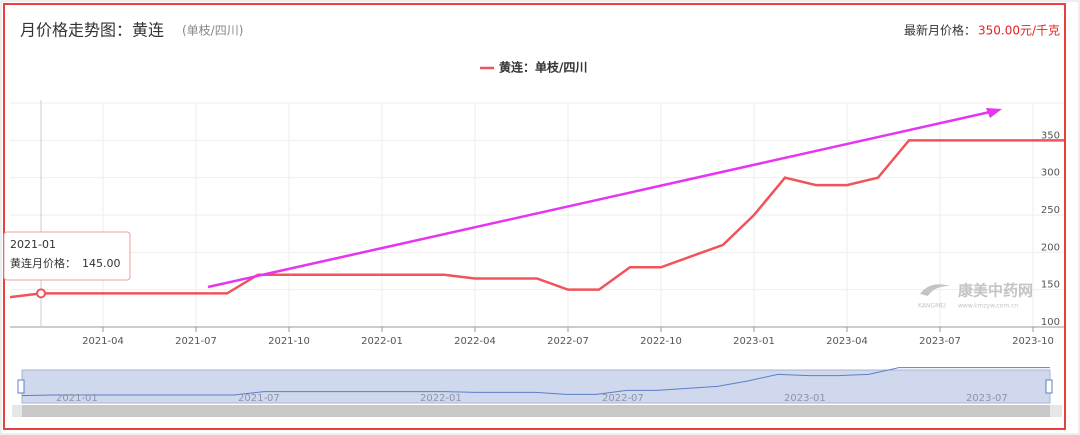 Image resolution: width=1080 pixels, height=435 pixels. Describe the element at coordinates (535, 382) in the screenshot. I see `slider-line` at that location.